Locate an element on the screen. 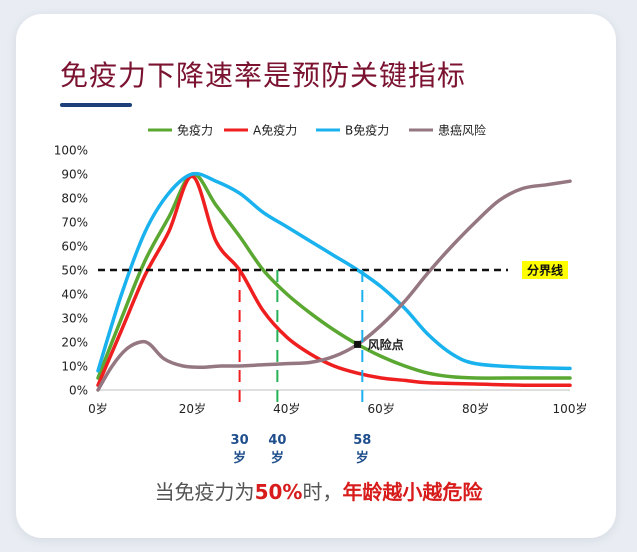 The width and height of the screenshot is (637, 552). y-tick-label: 70% is located at coordinates (74, 223).